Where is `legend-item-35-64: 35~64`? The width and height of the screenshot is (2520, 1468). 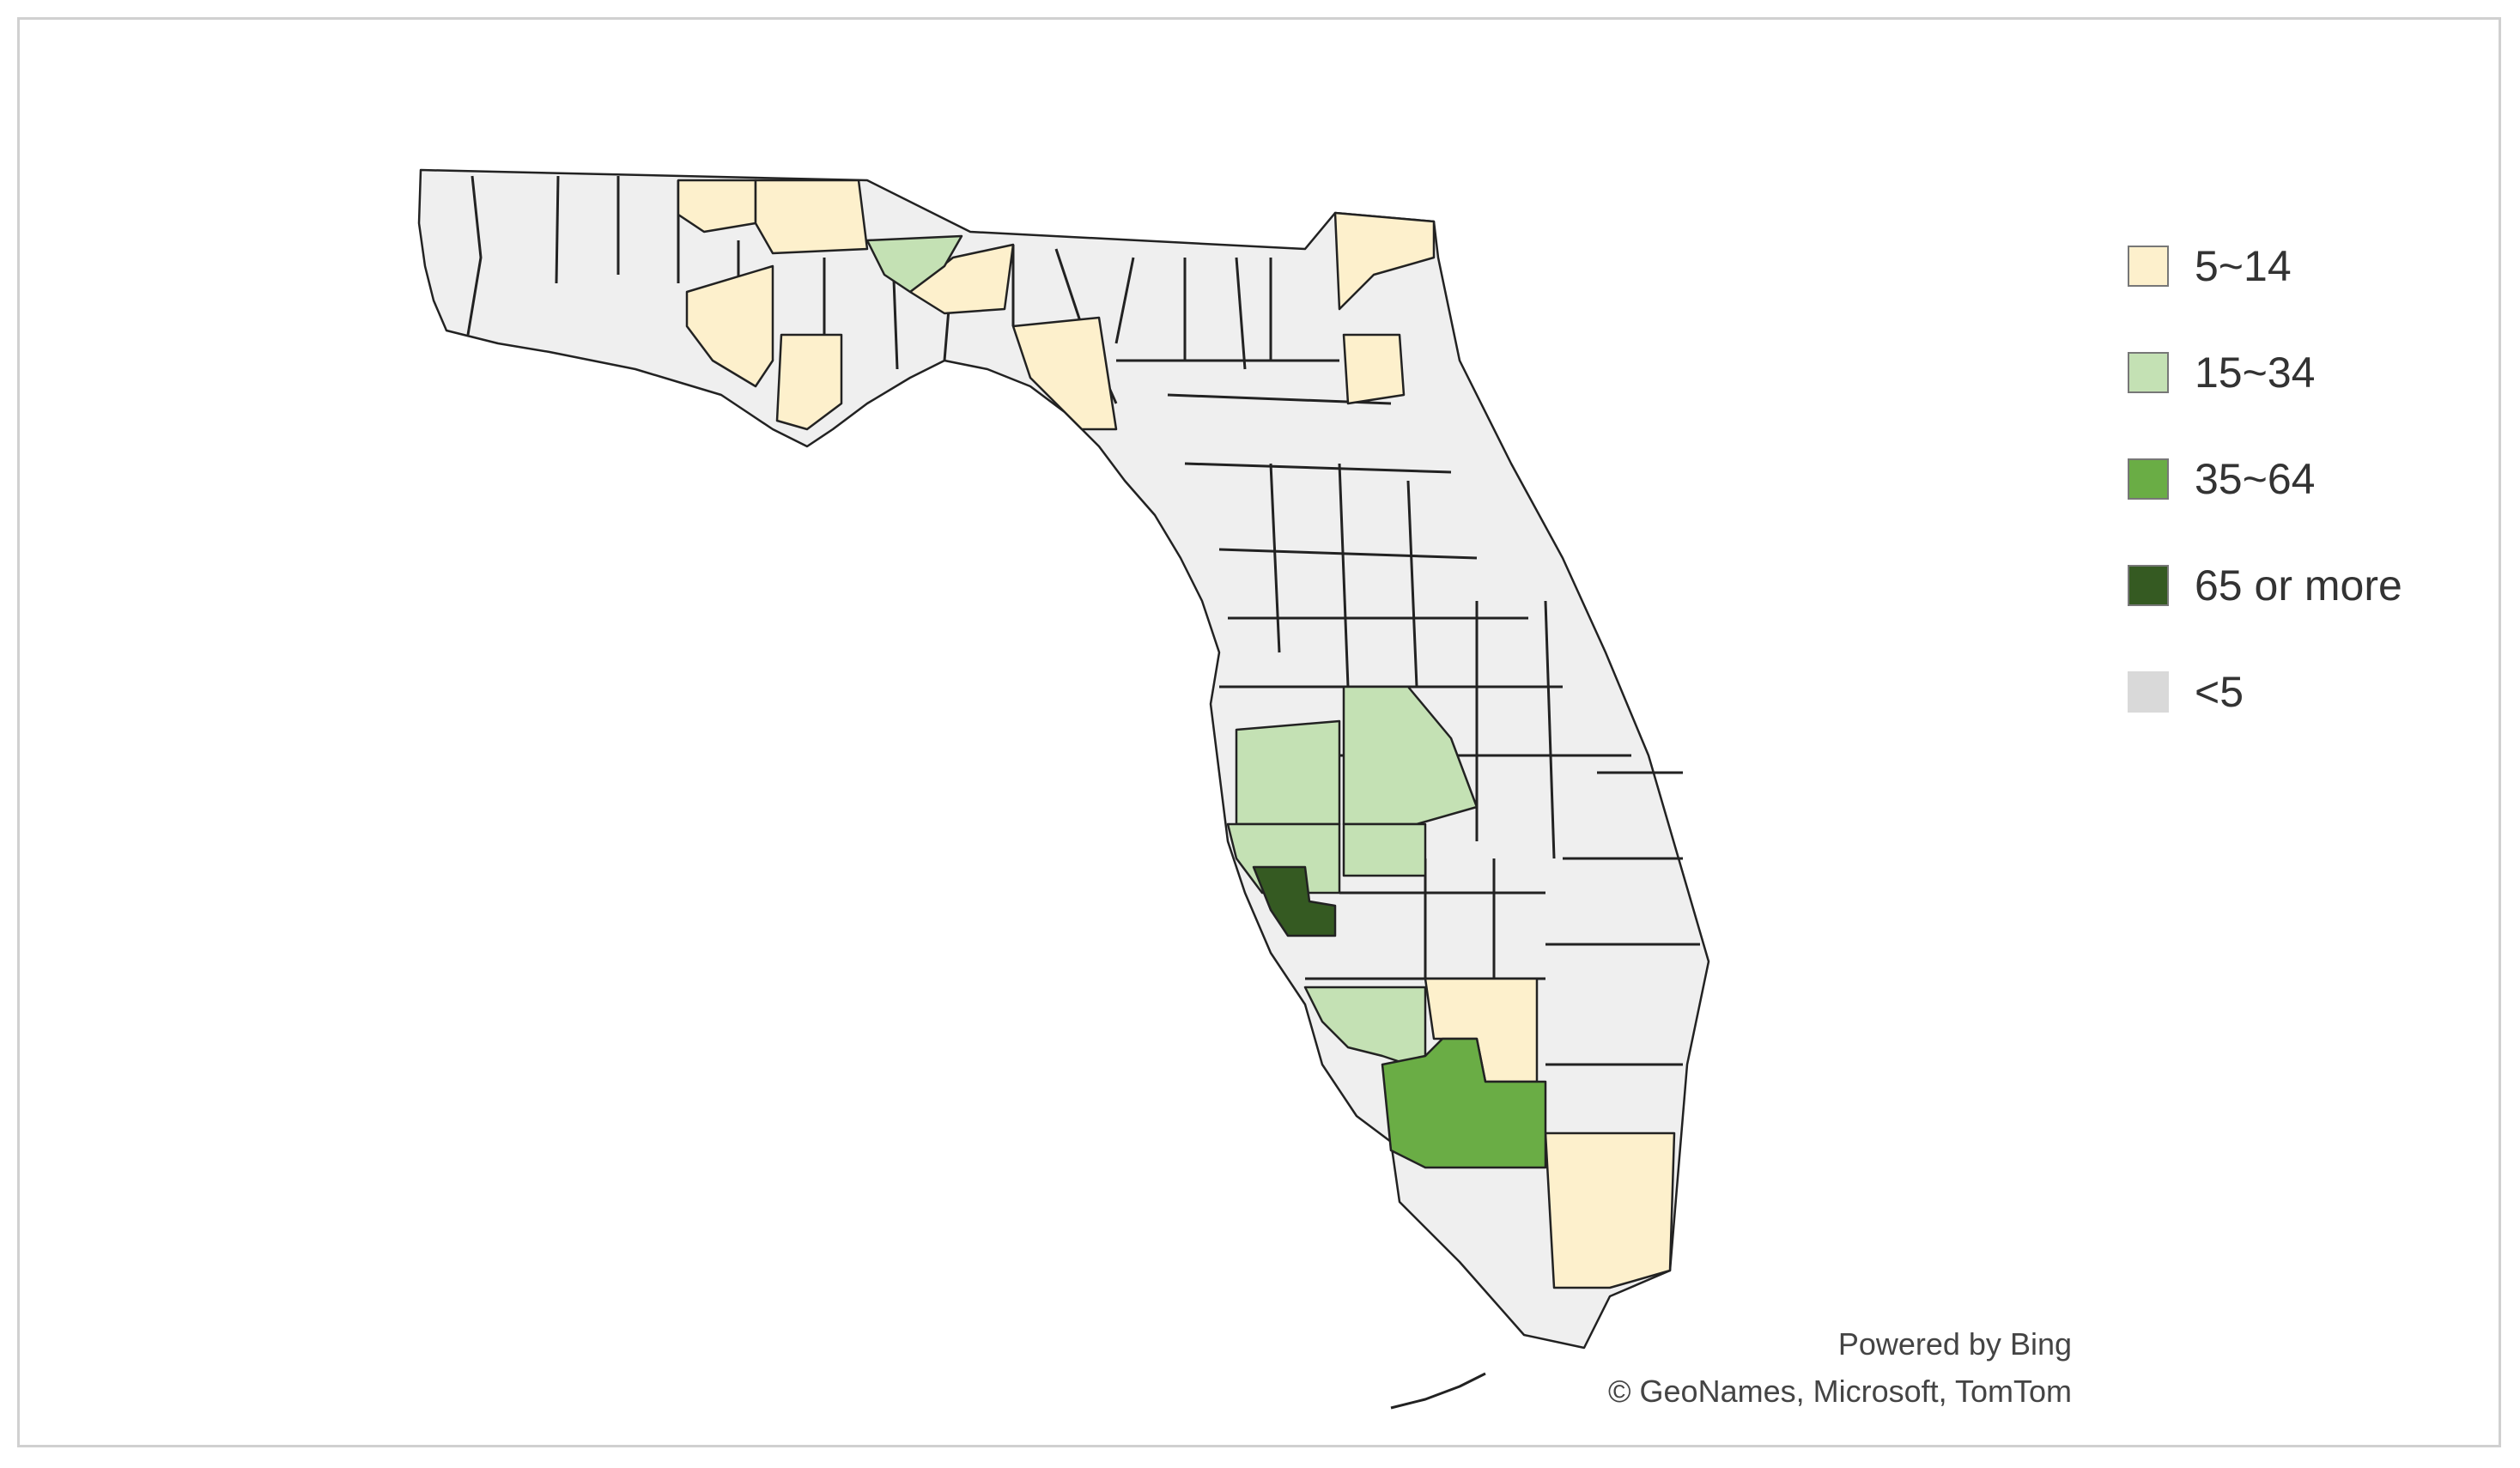 legend-item-35-64: 35~64 is located at coordinates (2308, 479).